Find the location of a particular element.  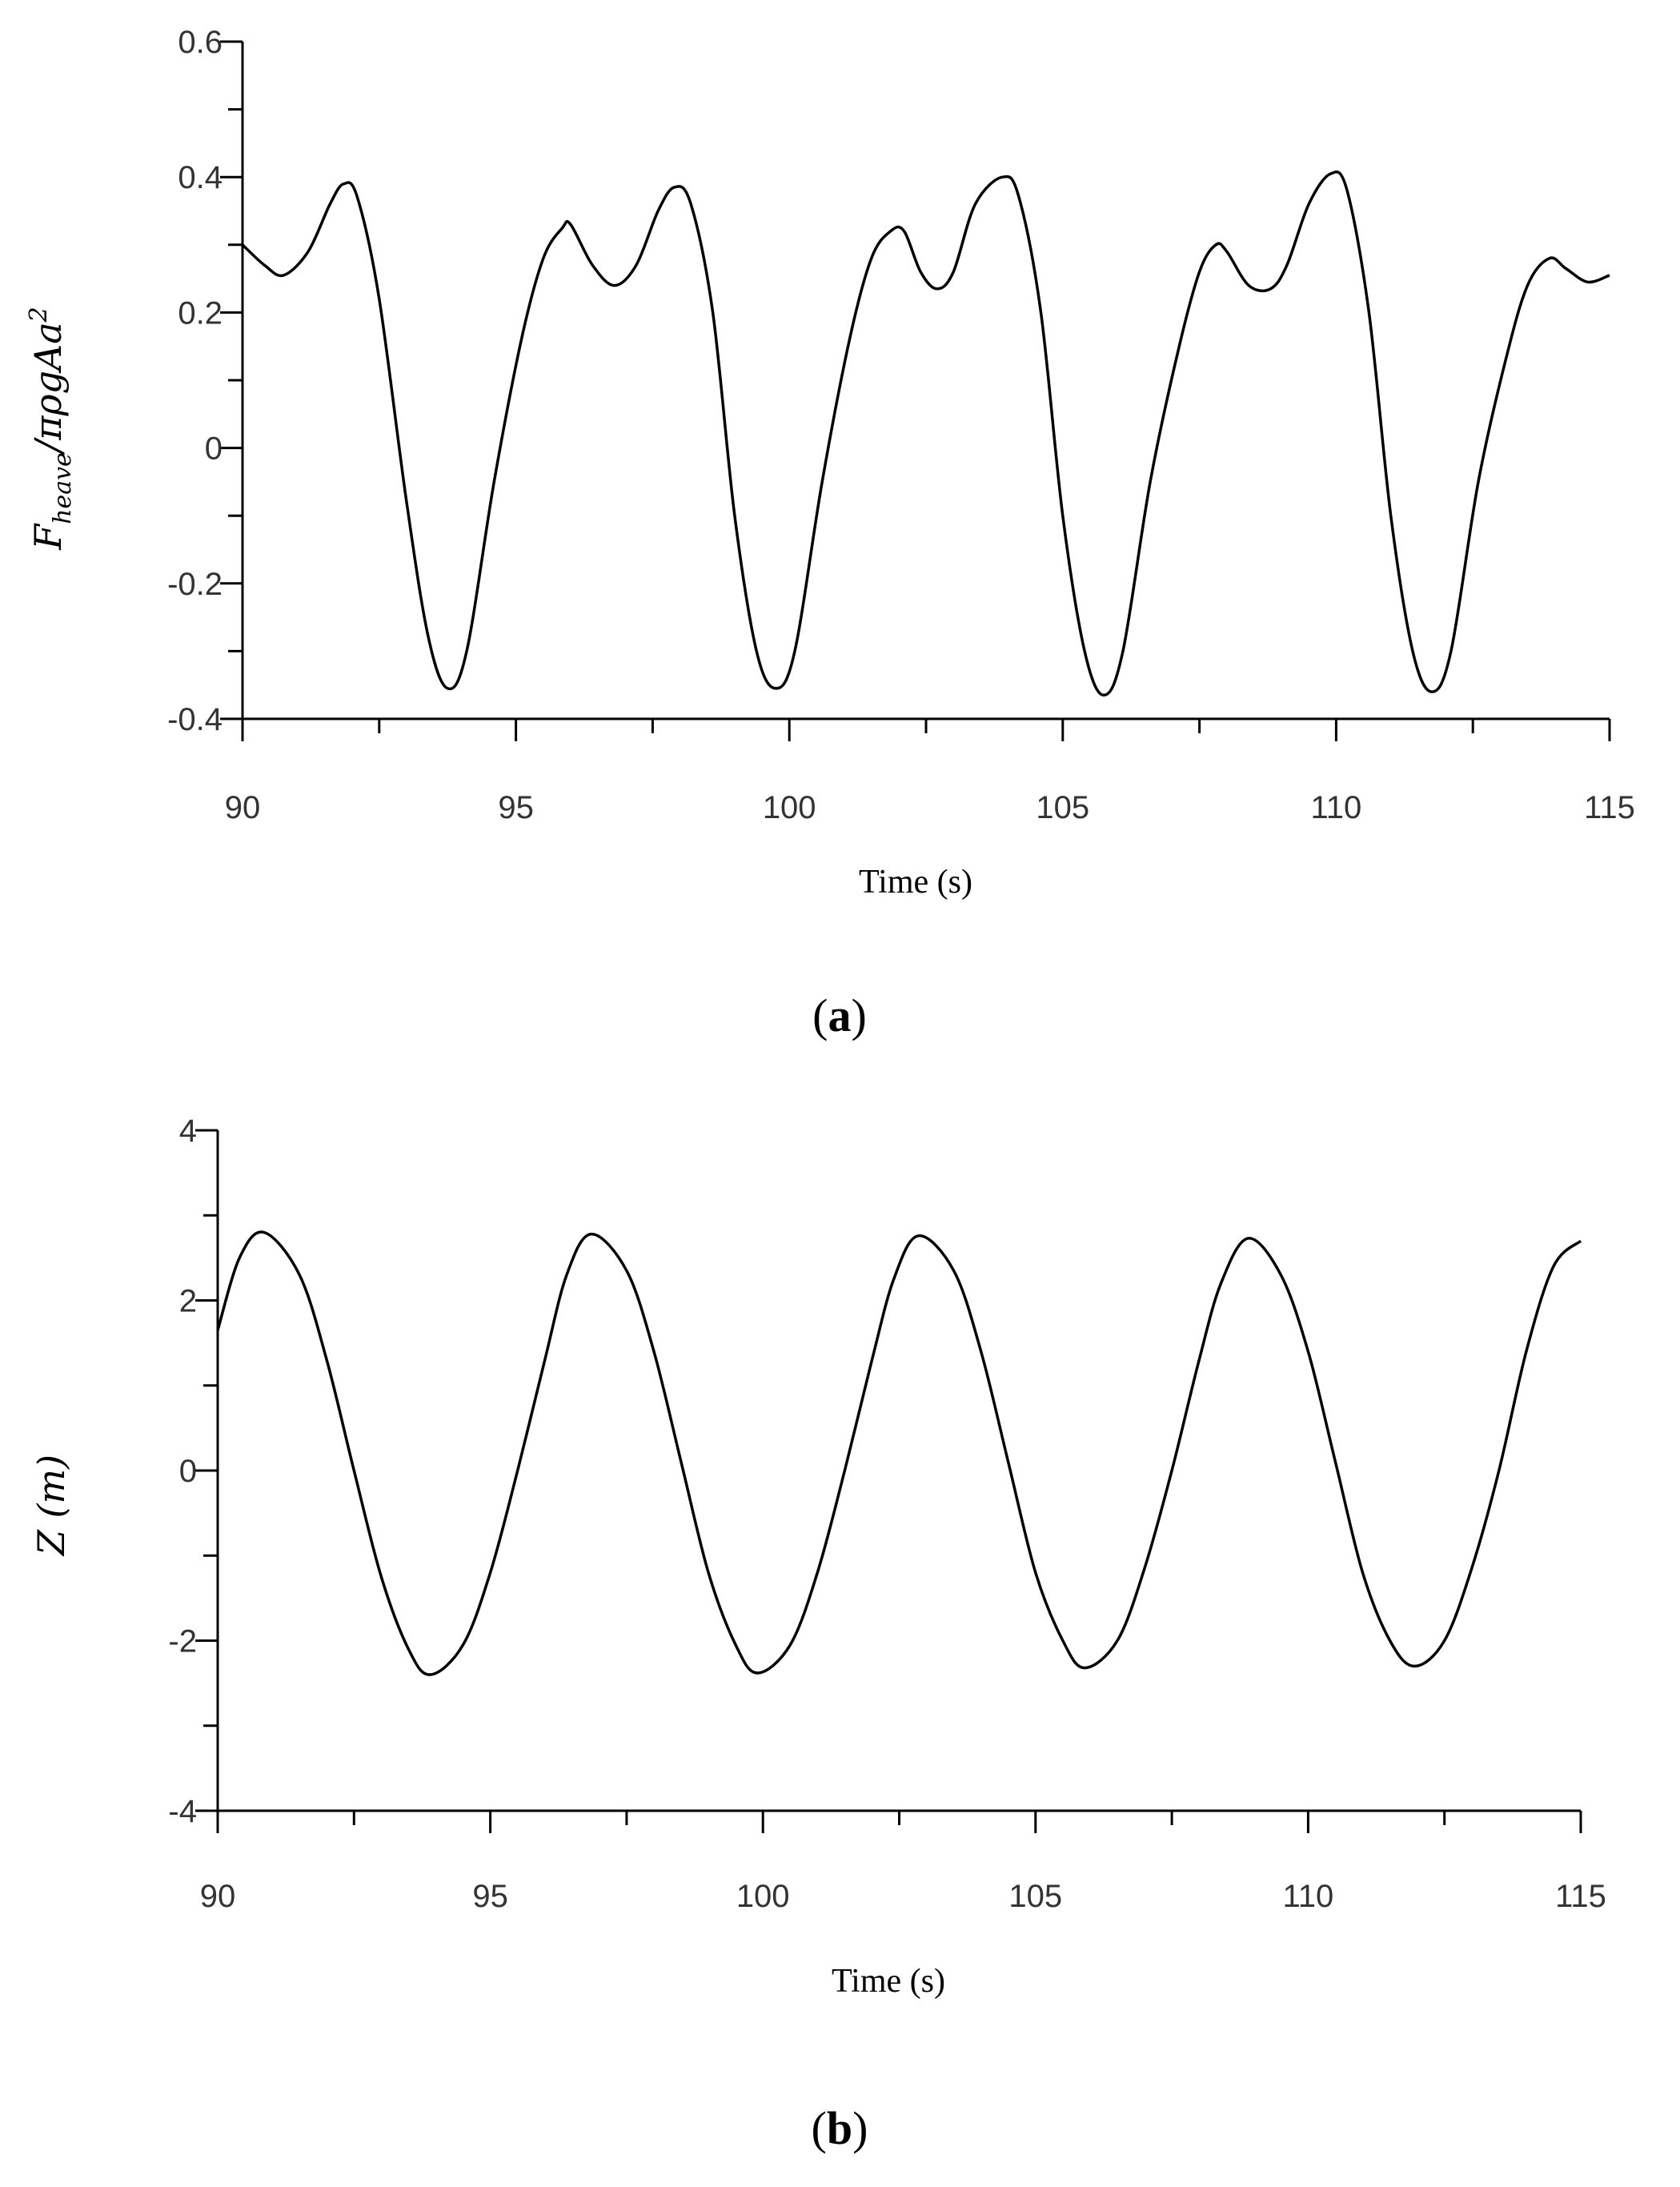

panel-b-label-open: ( is located at coordinates (820, 2128).